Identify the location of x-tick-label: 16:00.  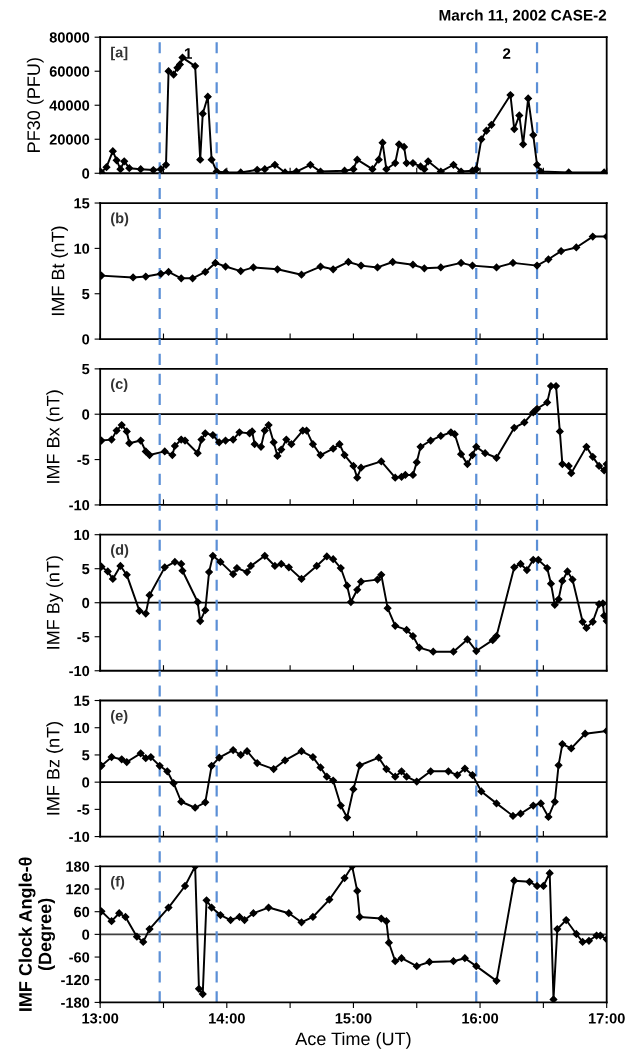
(480, 1018).